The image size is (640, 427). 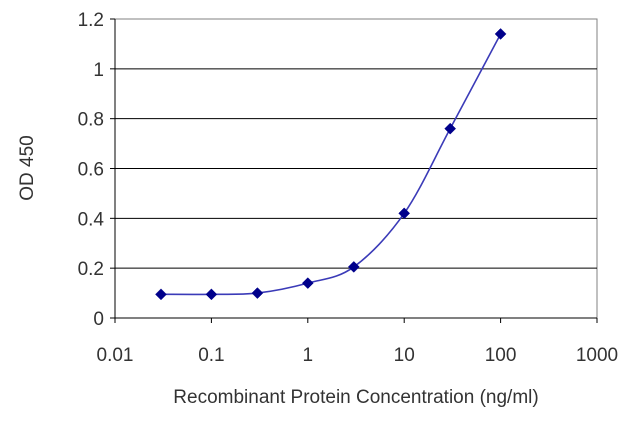 I want to click on x-tick-label: 1000, so click(x=597, y=355).